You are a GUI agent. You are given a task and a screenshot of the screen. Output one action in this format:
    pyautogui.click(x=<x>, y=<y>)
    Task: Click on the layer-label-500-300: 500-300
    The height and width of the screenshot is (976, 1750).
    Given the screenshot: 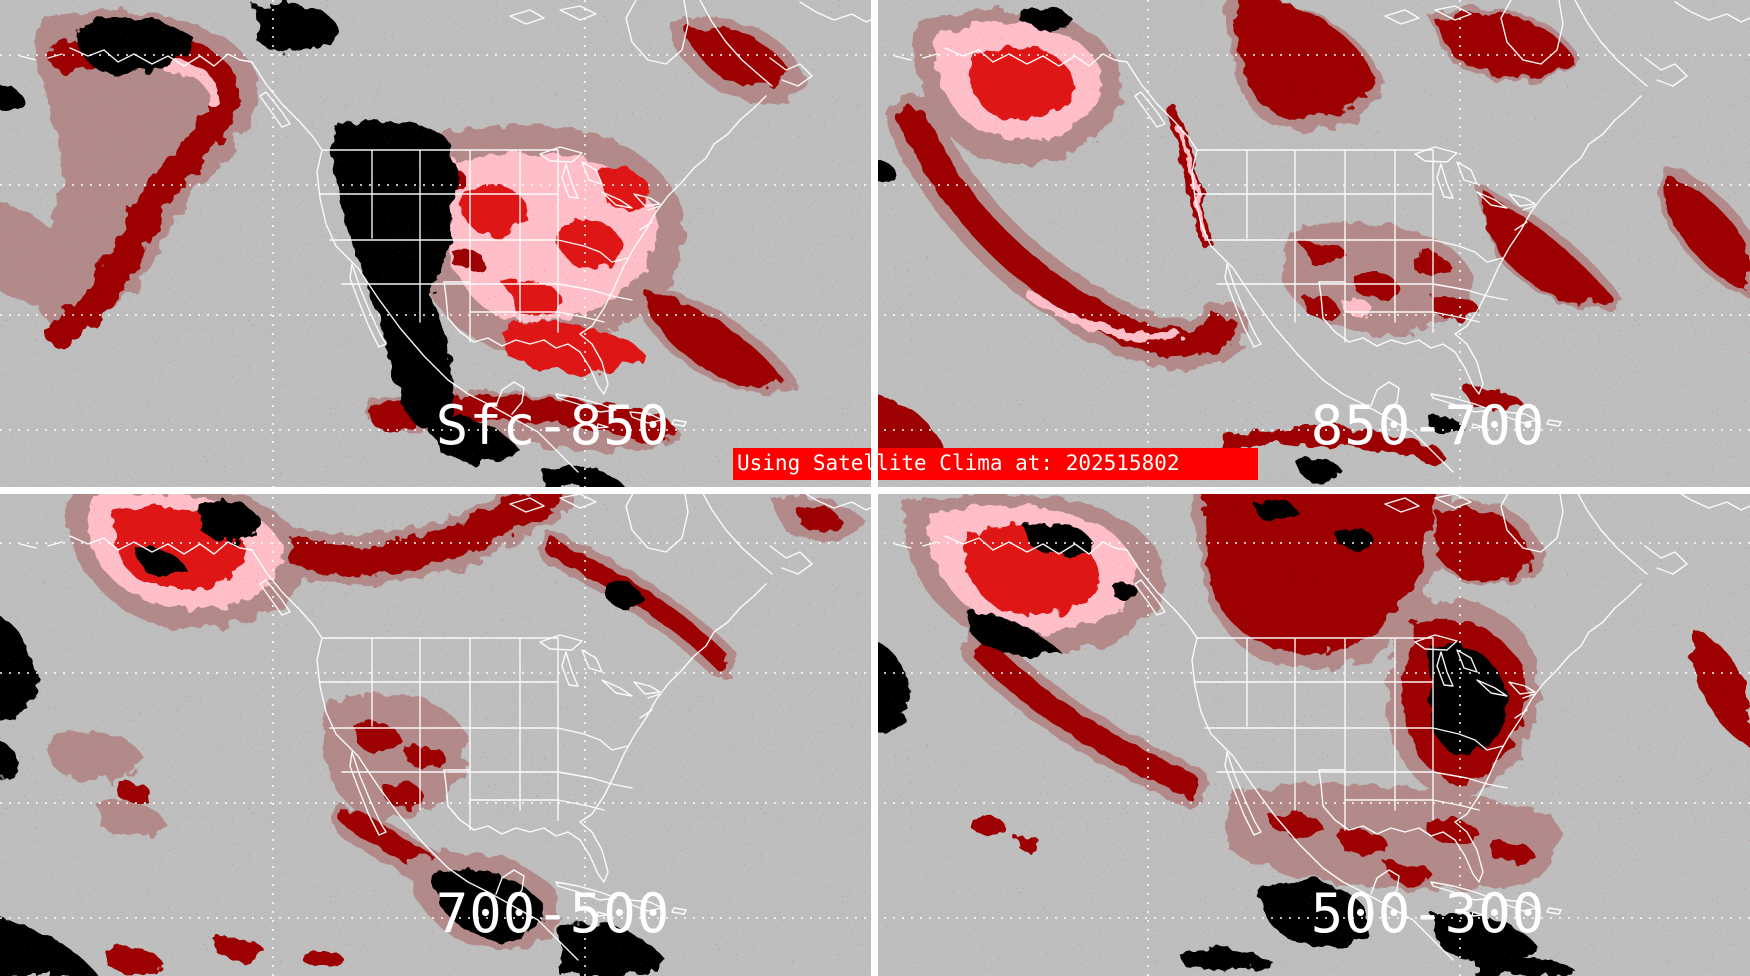 What is the action you would take?
    pyautogui.click(x=1428, y=913)
    